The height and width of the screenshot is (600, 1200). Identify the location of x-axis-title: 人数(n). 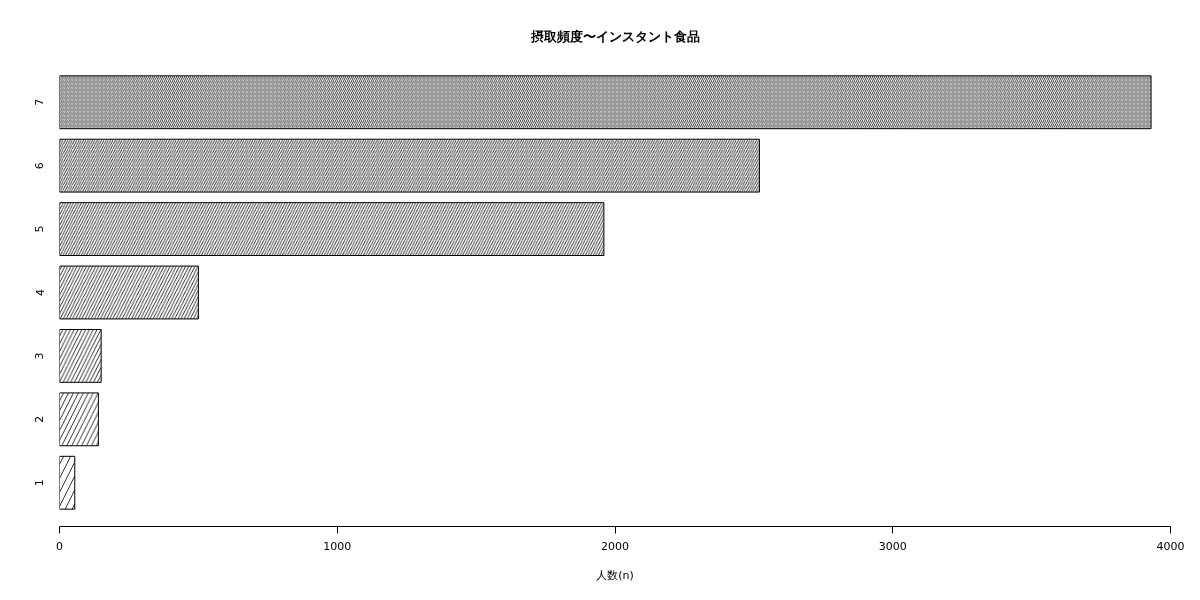
(615, 575).